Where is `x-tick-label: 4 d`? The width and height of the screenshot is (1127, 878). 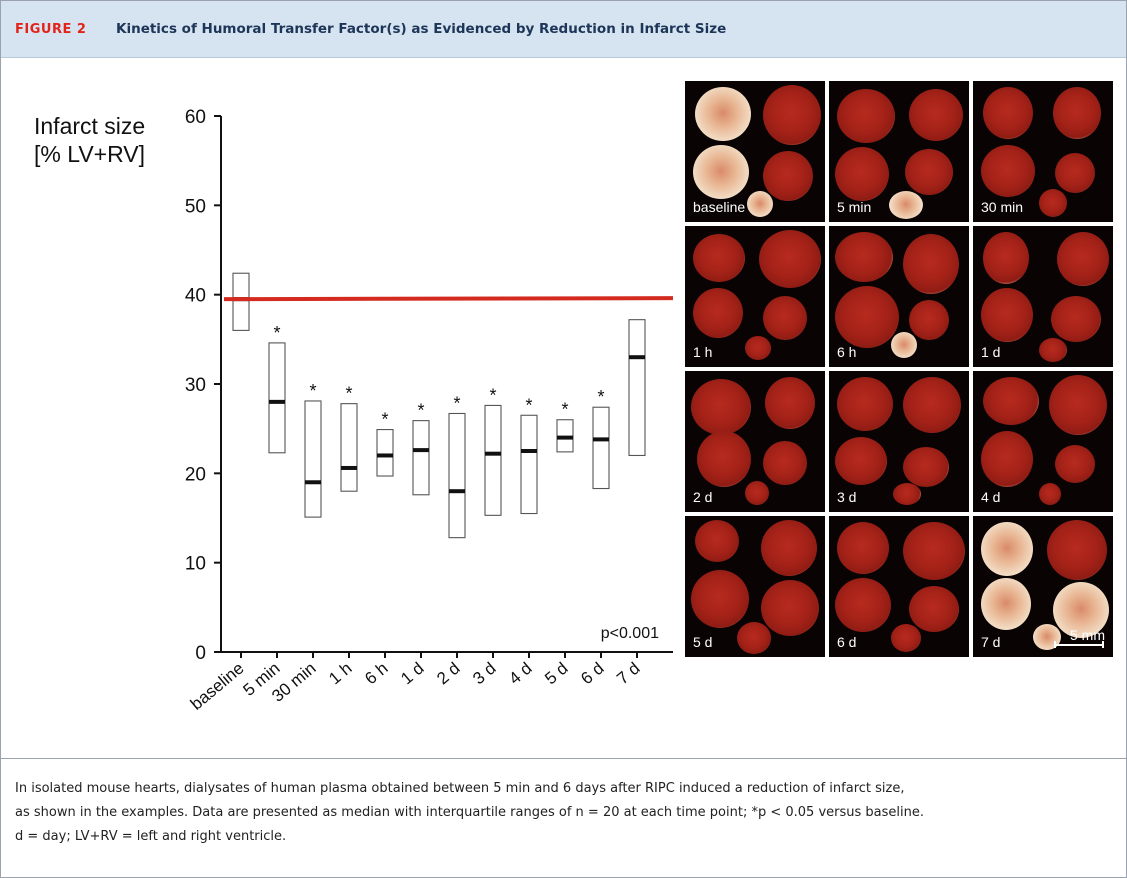
x-tick-label: 4 d is located at coordinates (520, 674).